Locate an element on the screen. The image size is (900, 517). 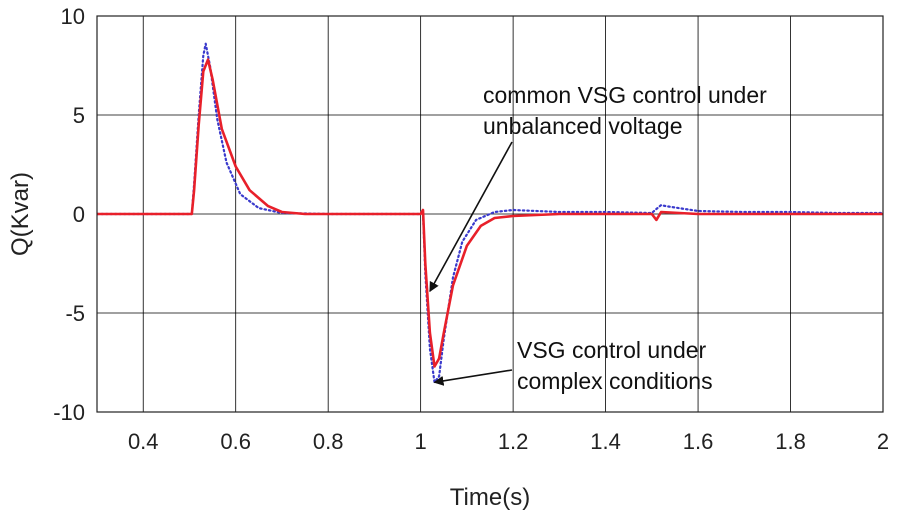
annotation-text: common VSG control under is located at coordinates (625, 95).